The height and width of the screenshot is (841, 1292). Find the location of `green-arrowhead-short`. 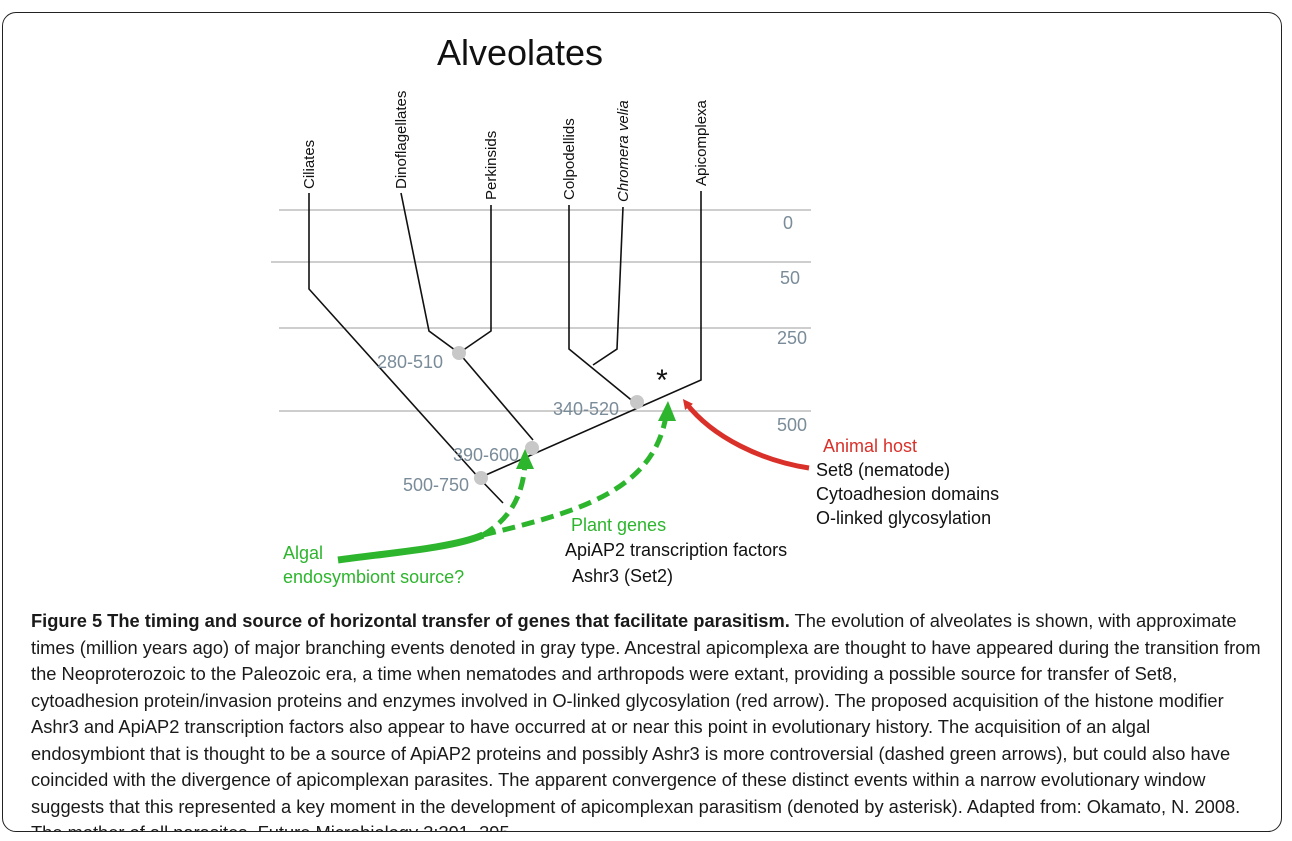

green-arrowhead-short is located at coordinates (525, 459).